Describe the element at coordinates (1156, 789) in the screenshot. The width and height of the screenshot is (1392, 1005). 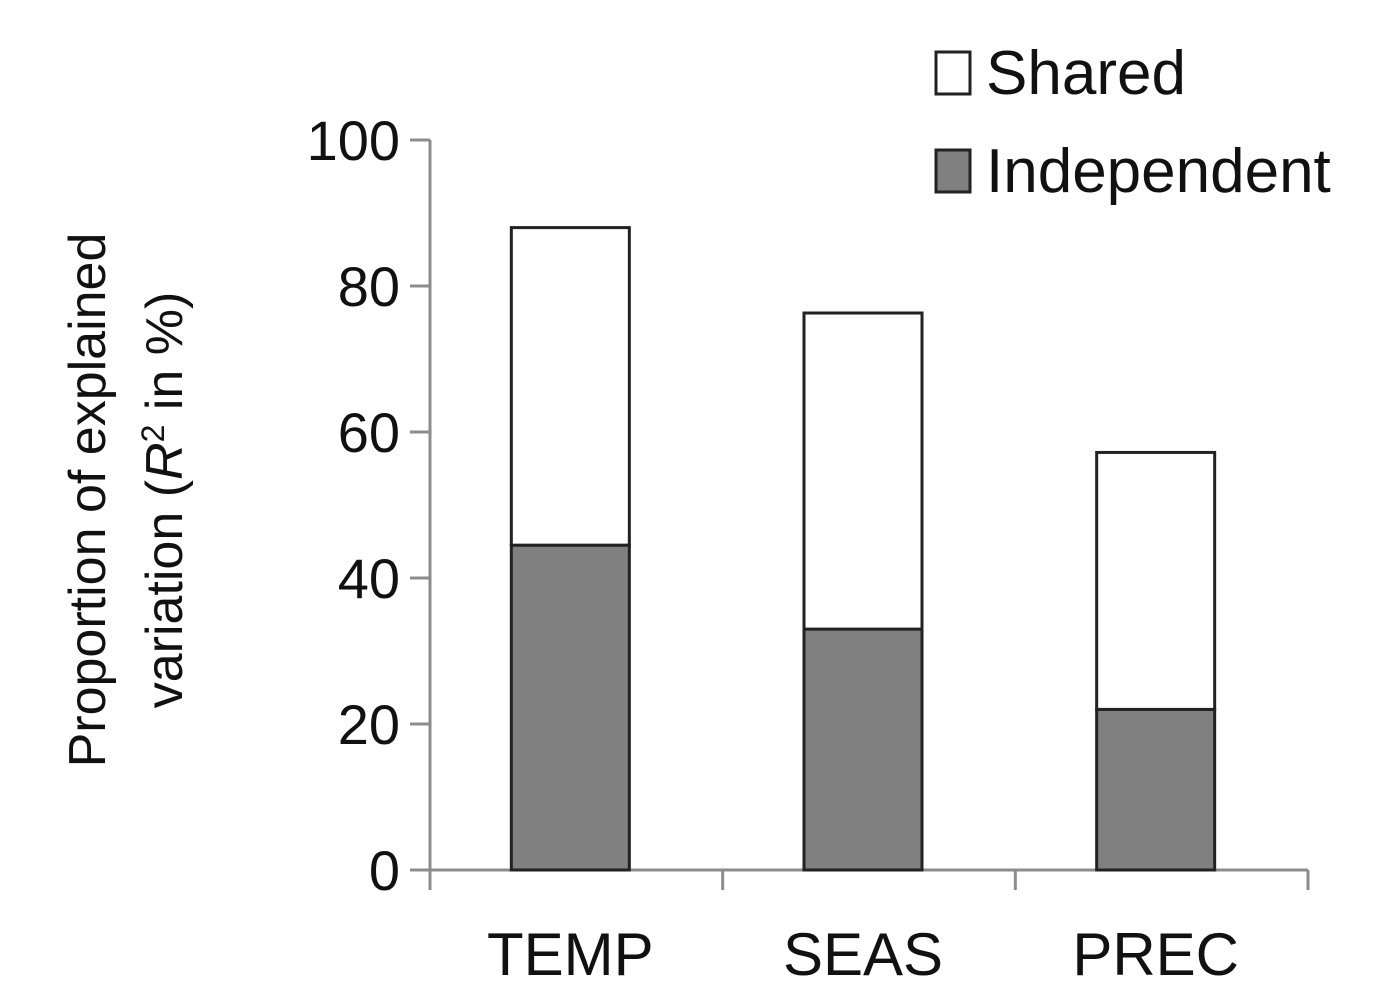
I see `bar-prec-independent` at that location.